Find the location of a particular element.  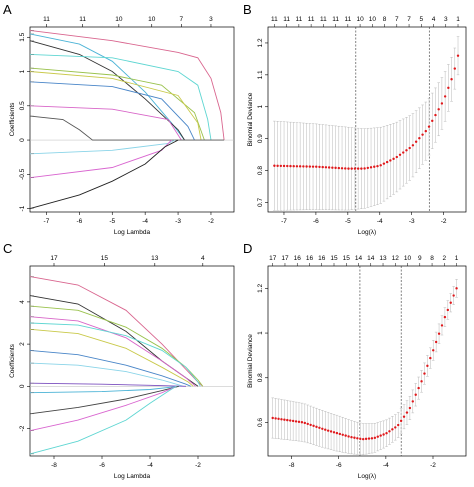

top-tick-label: 13 is located at coordinates (383, 258).